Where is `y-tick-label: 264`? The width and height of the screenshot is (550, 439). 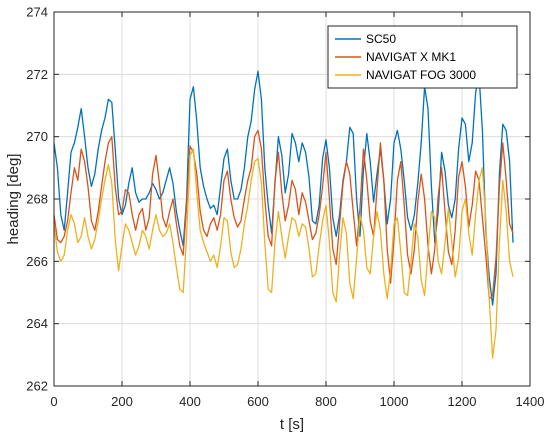
y-tick-label: 264 is located at coordinates (37, 323).